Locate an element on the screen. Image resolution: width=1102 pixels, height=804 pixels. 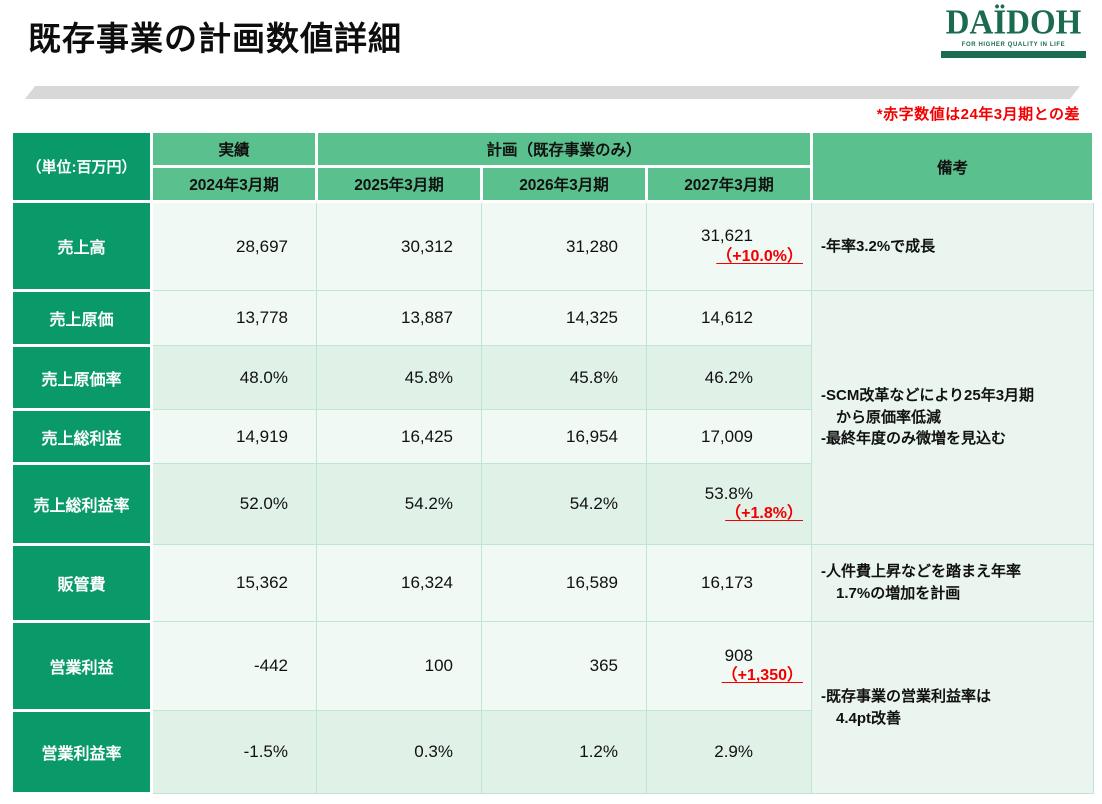
value-cell: 28,697 is located at coordinates (234, 246).